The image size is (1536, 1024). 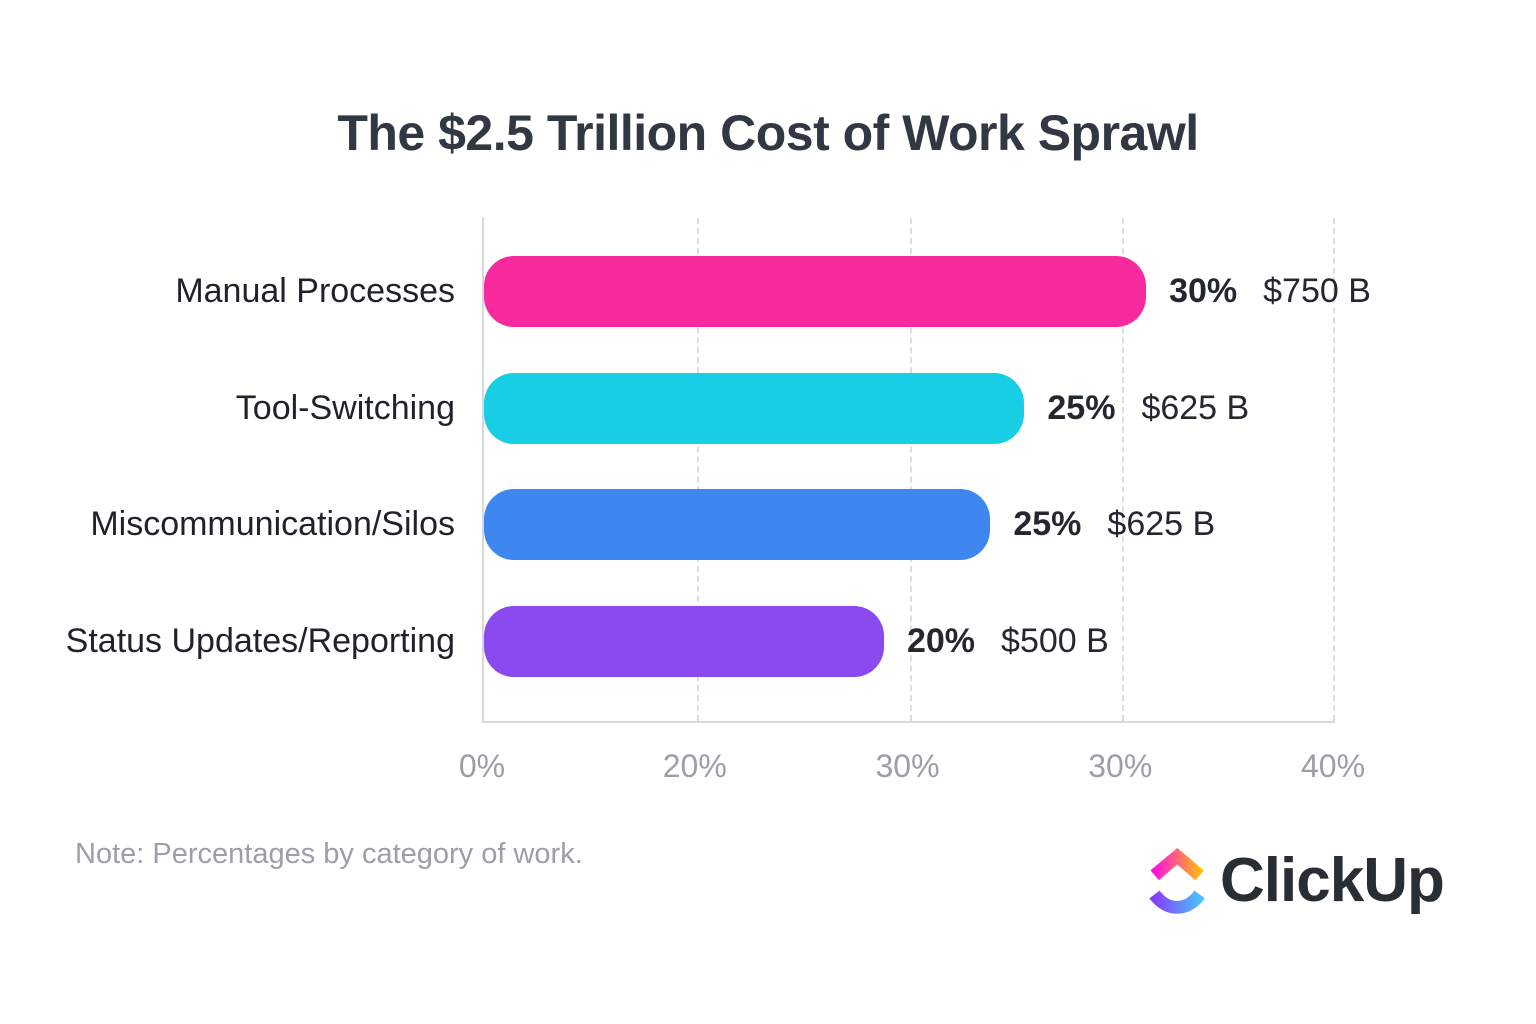 What do you see at coordinates (1203, 291) in the screenshot?
I see `percent-label: 30%` at bounding box center [1203, 291].